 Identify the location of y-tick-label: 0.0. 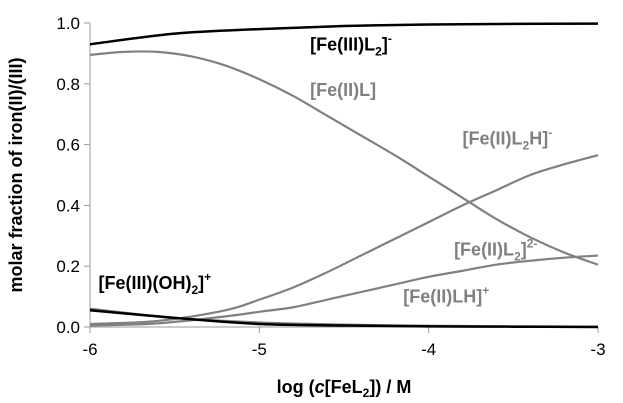
(68, 327).